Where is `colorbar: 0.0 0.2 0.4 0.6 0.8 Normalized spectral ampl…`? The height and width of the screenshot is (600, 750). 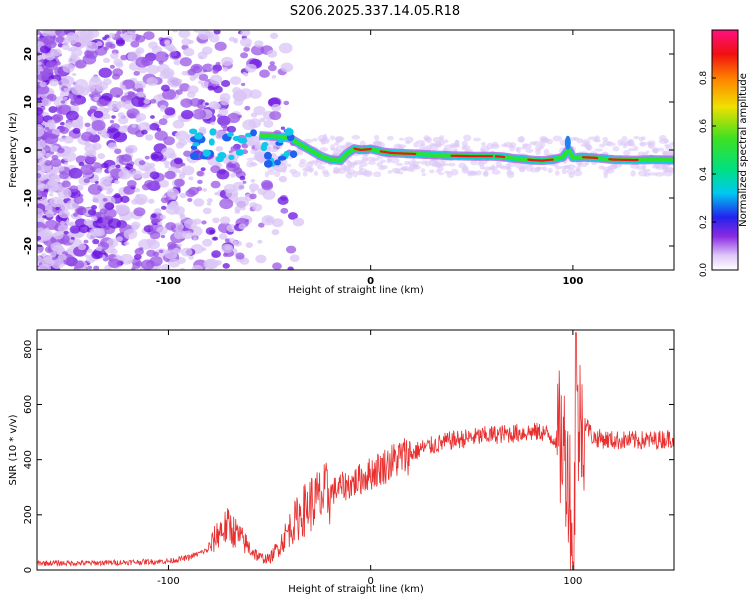 colorbar: 0.0 0.2 0.4 0.6 0.8 Normalized spectral ampl… is located at coordinates (724, 153).